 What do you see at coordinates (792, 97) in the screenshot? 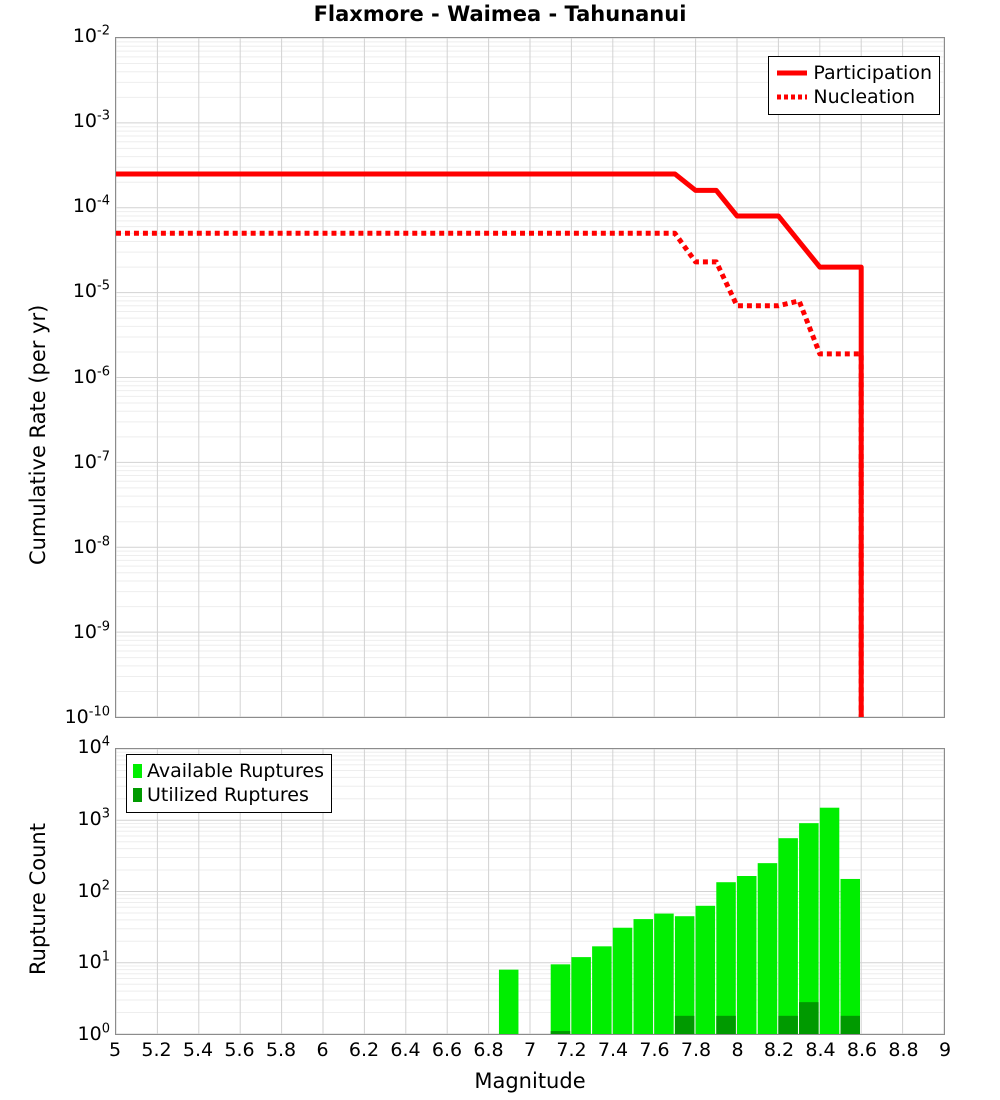
I see `dotted-line-icon` at bounding box center [792, 97].